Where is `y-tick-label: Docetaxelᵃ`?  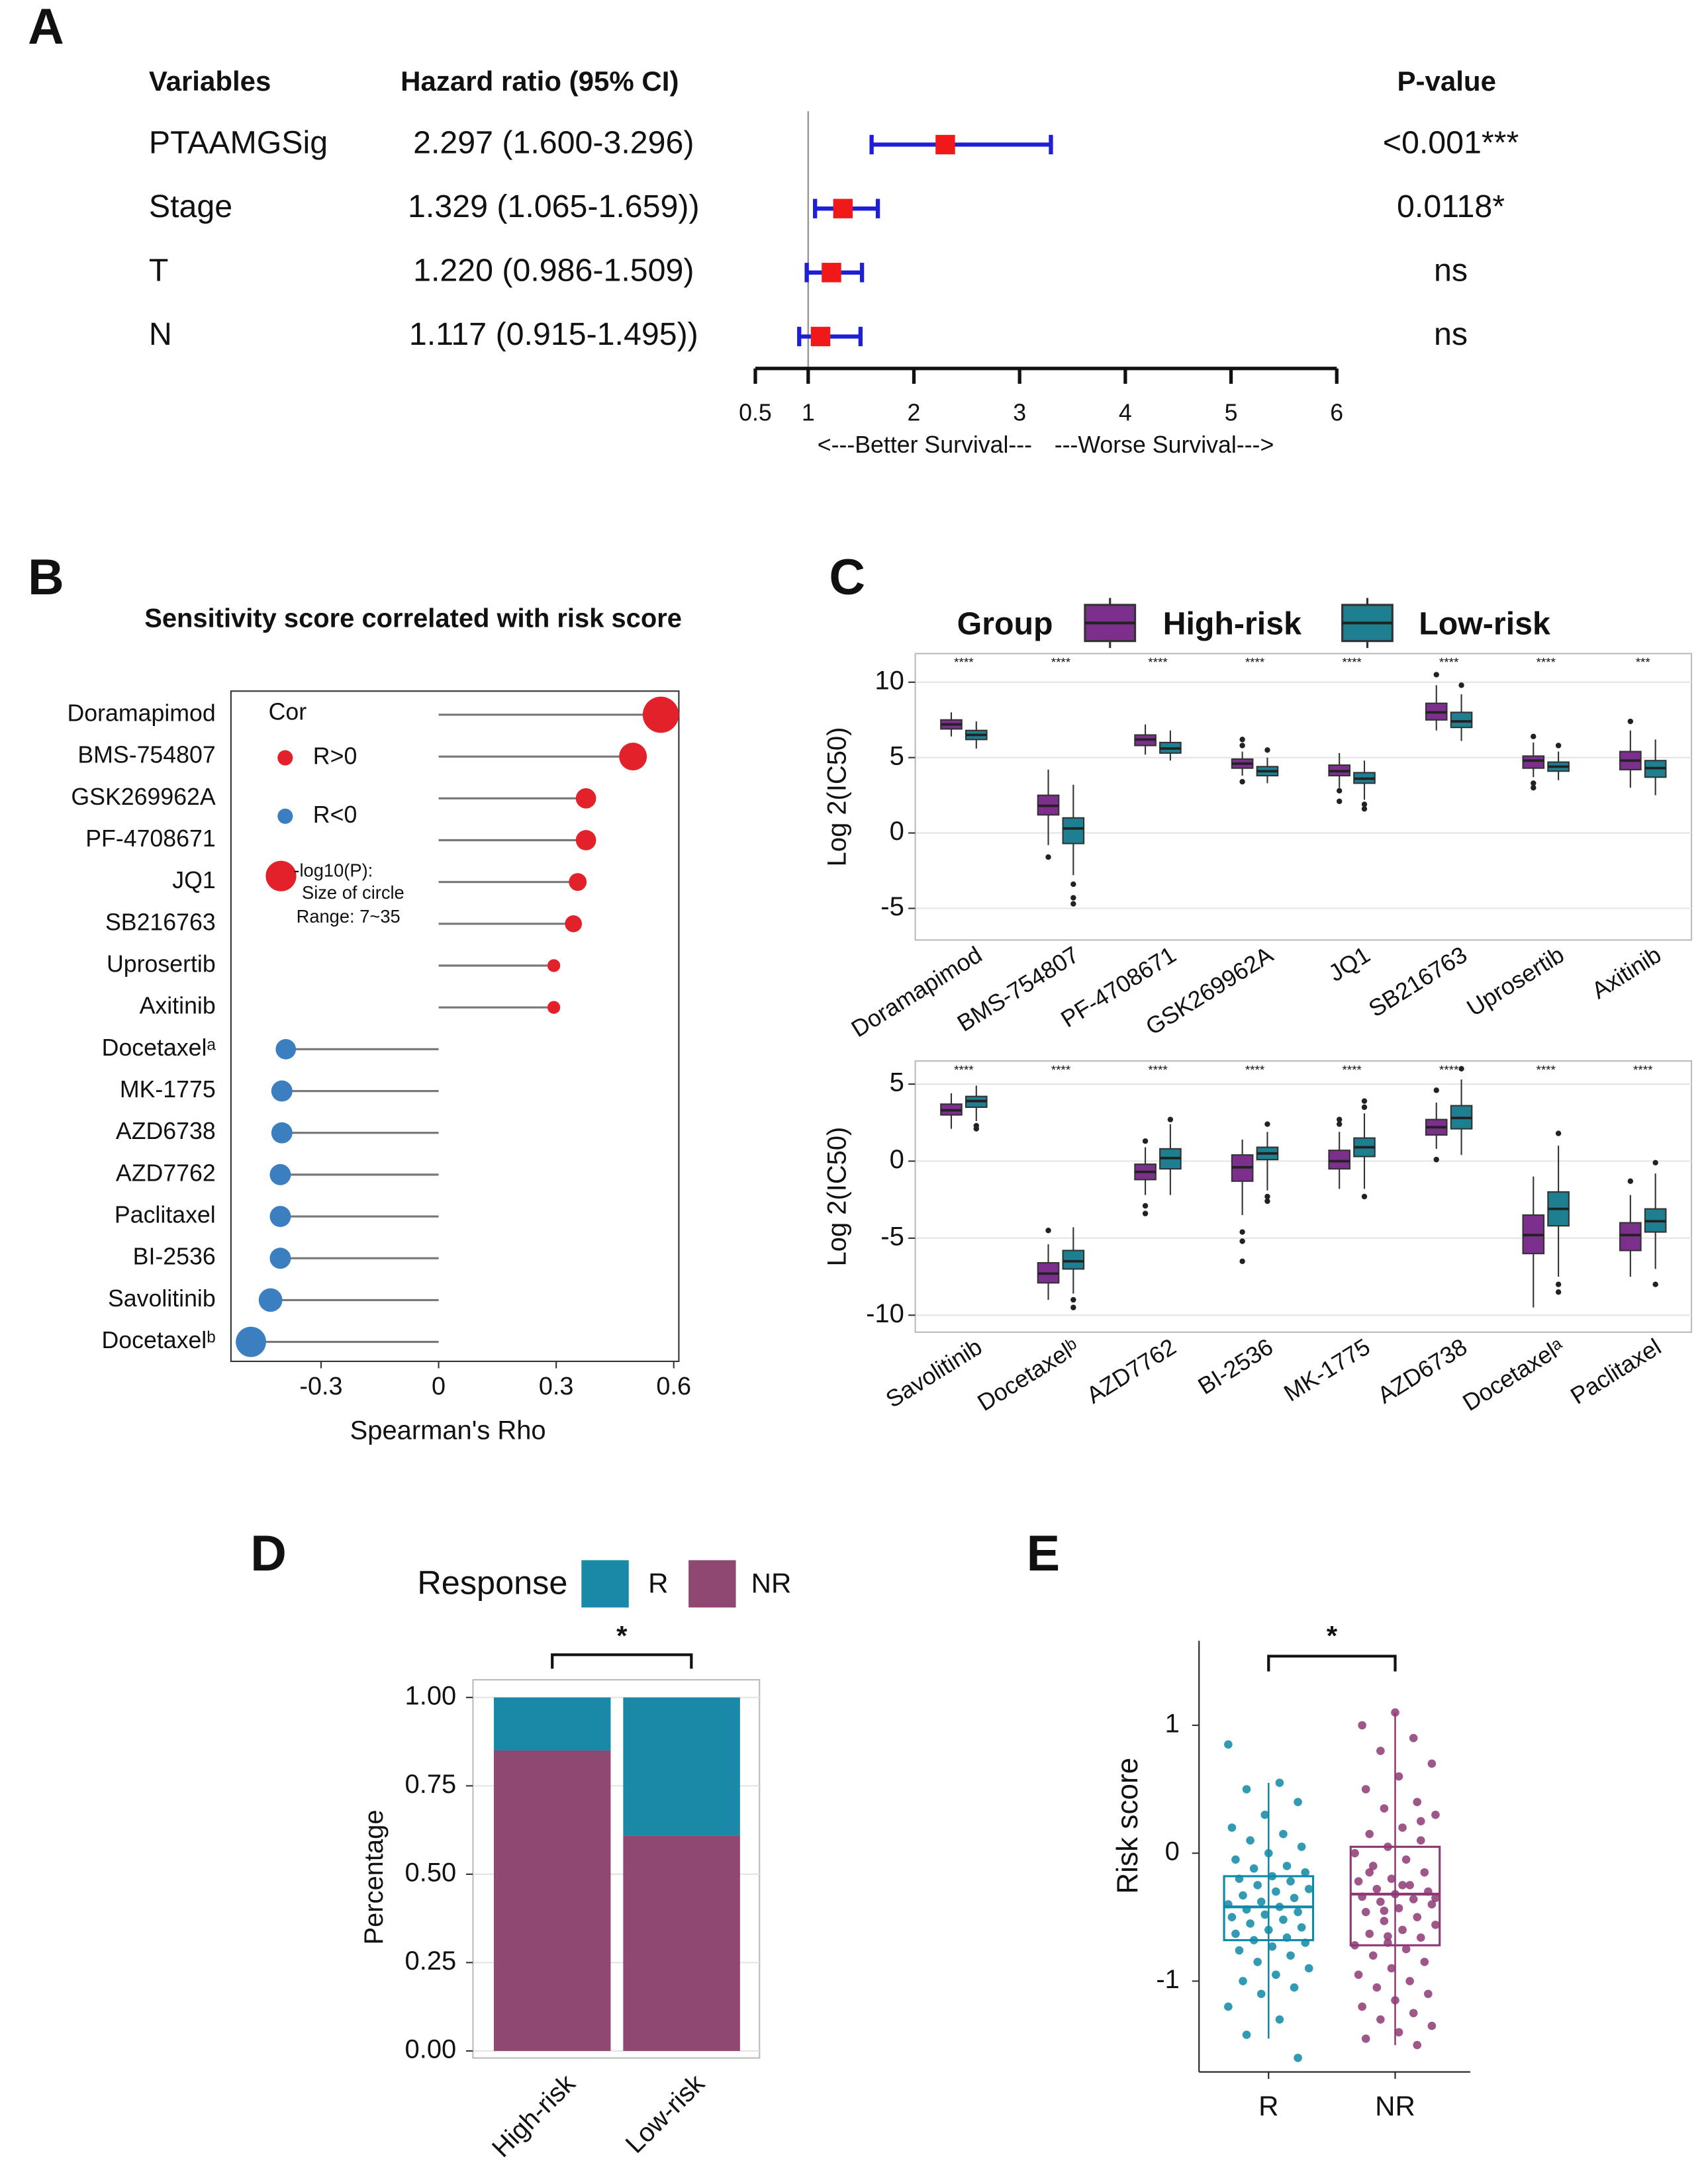 y-tick-label: Docetaxelᵃ is located at coordinates (159, 1047).